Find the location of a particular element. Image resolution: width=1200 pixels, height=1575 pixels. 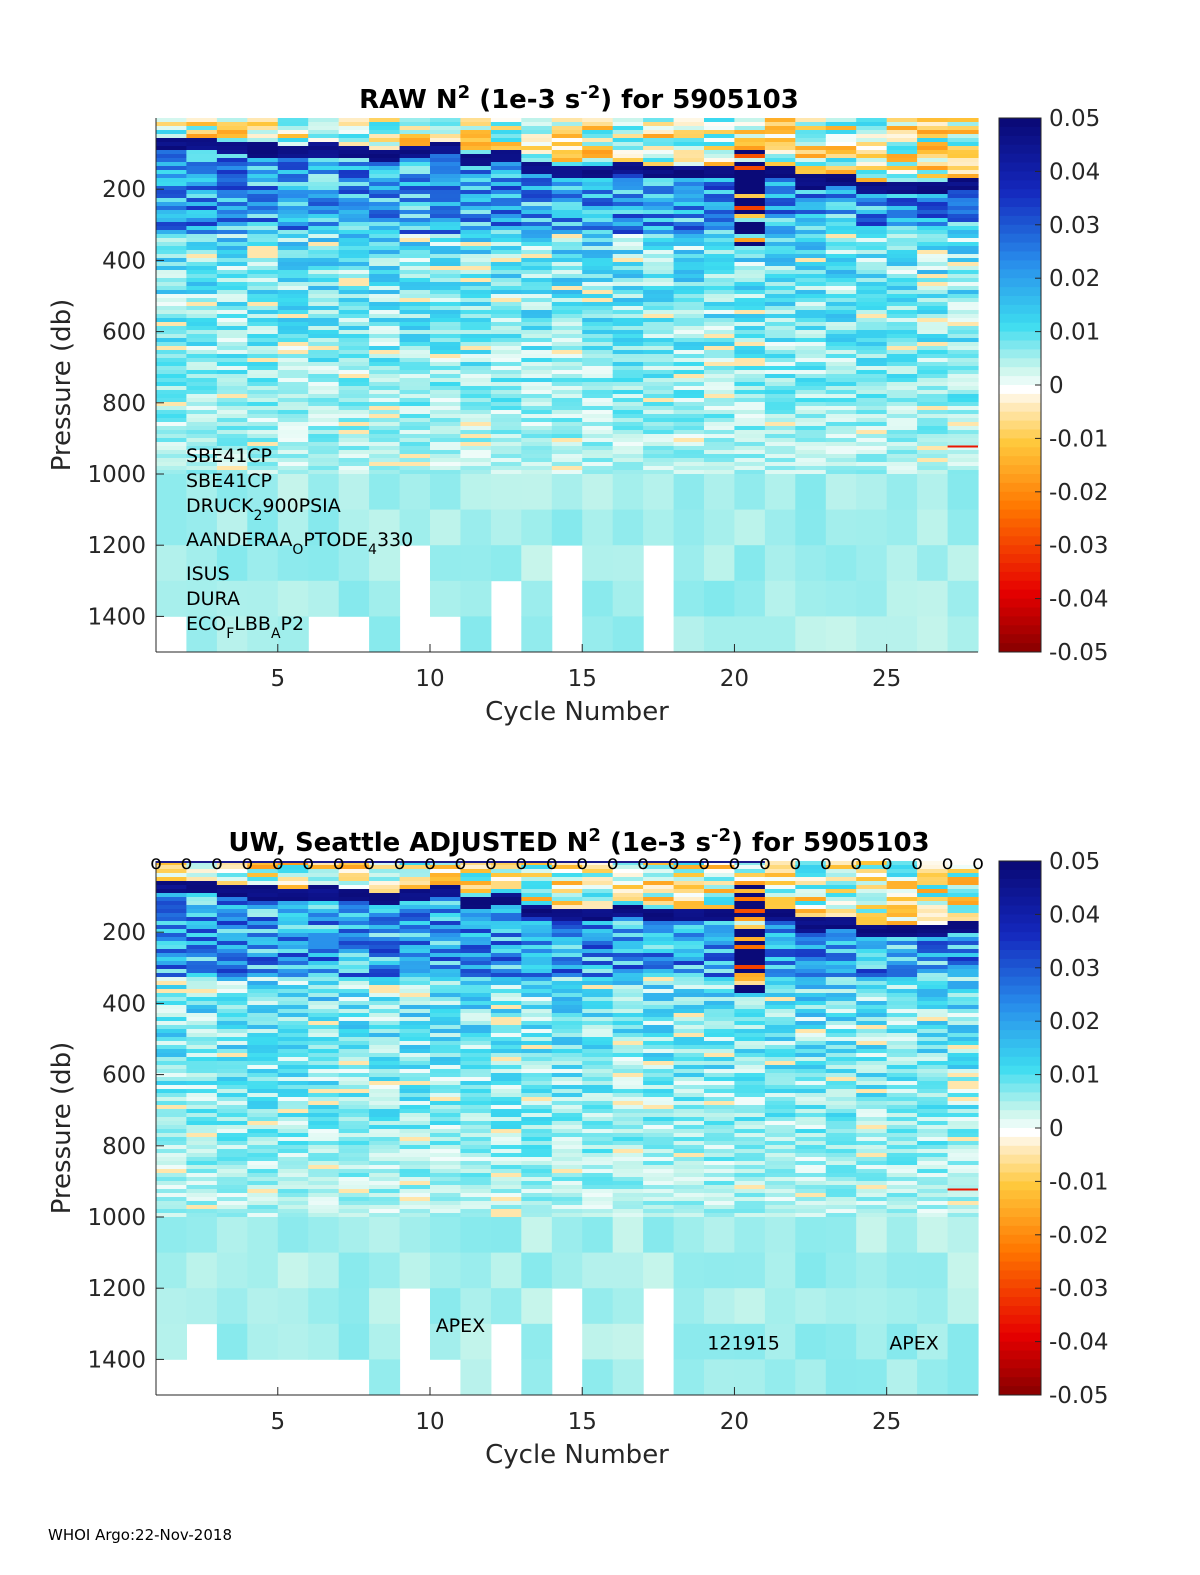

x-tick-label: 15 is located at coordinates (582, 679).